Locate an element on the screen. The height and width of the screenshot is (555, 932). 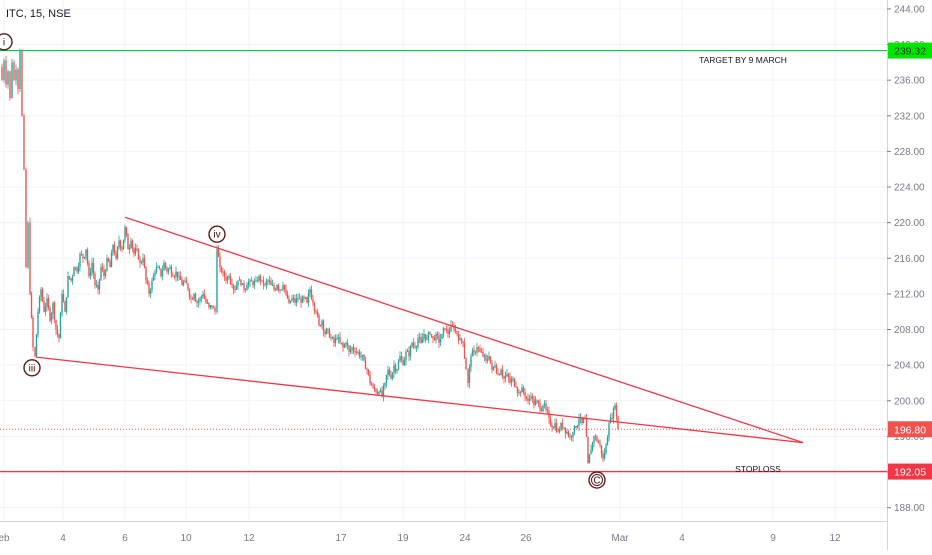
wave-label-iv: iv is located at coordinates (217, 234).